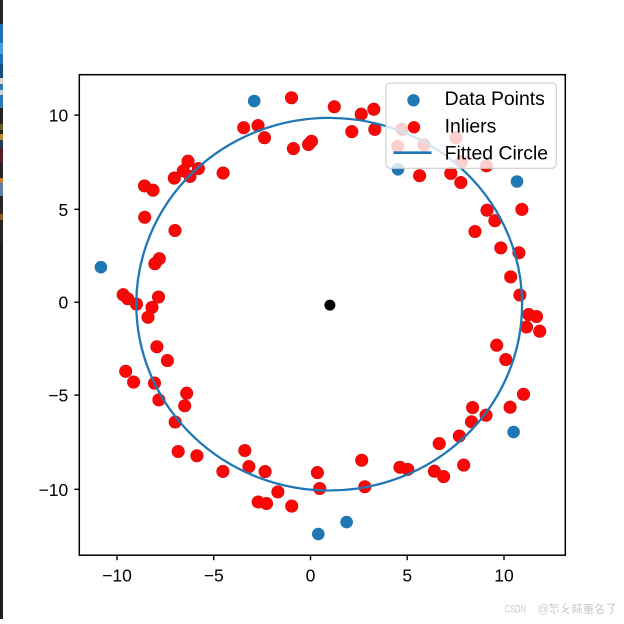  I want to click on svg-text: Fitted Circle, so click(496, 154).